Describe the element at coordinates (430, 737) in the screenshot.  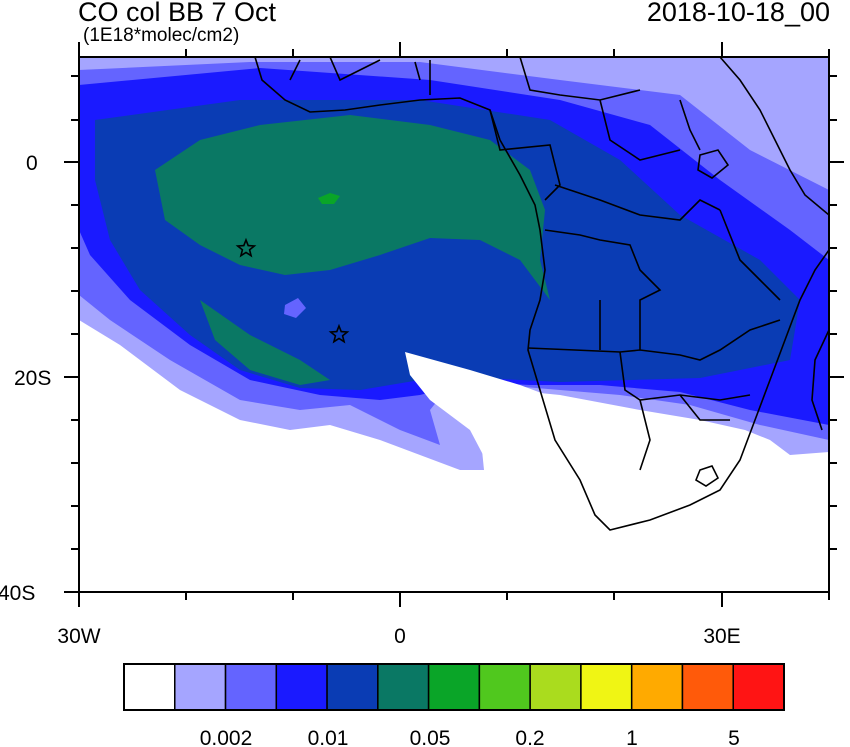
I see `colorbar-label-0-05: 0.05` at that location.